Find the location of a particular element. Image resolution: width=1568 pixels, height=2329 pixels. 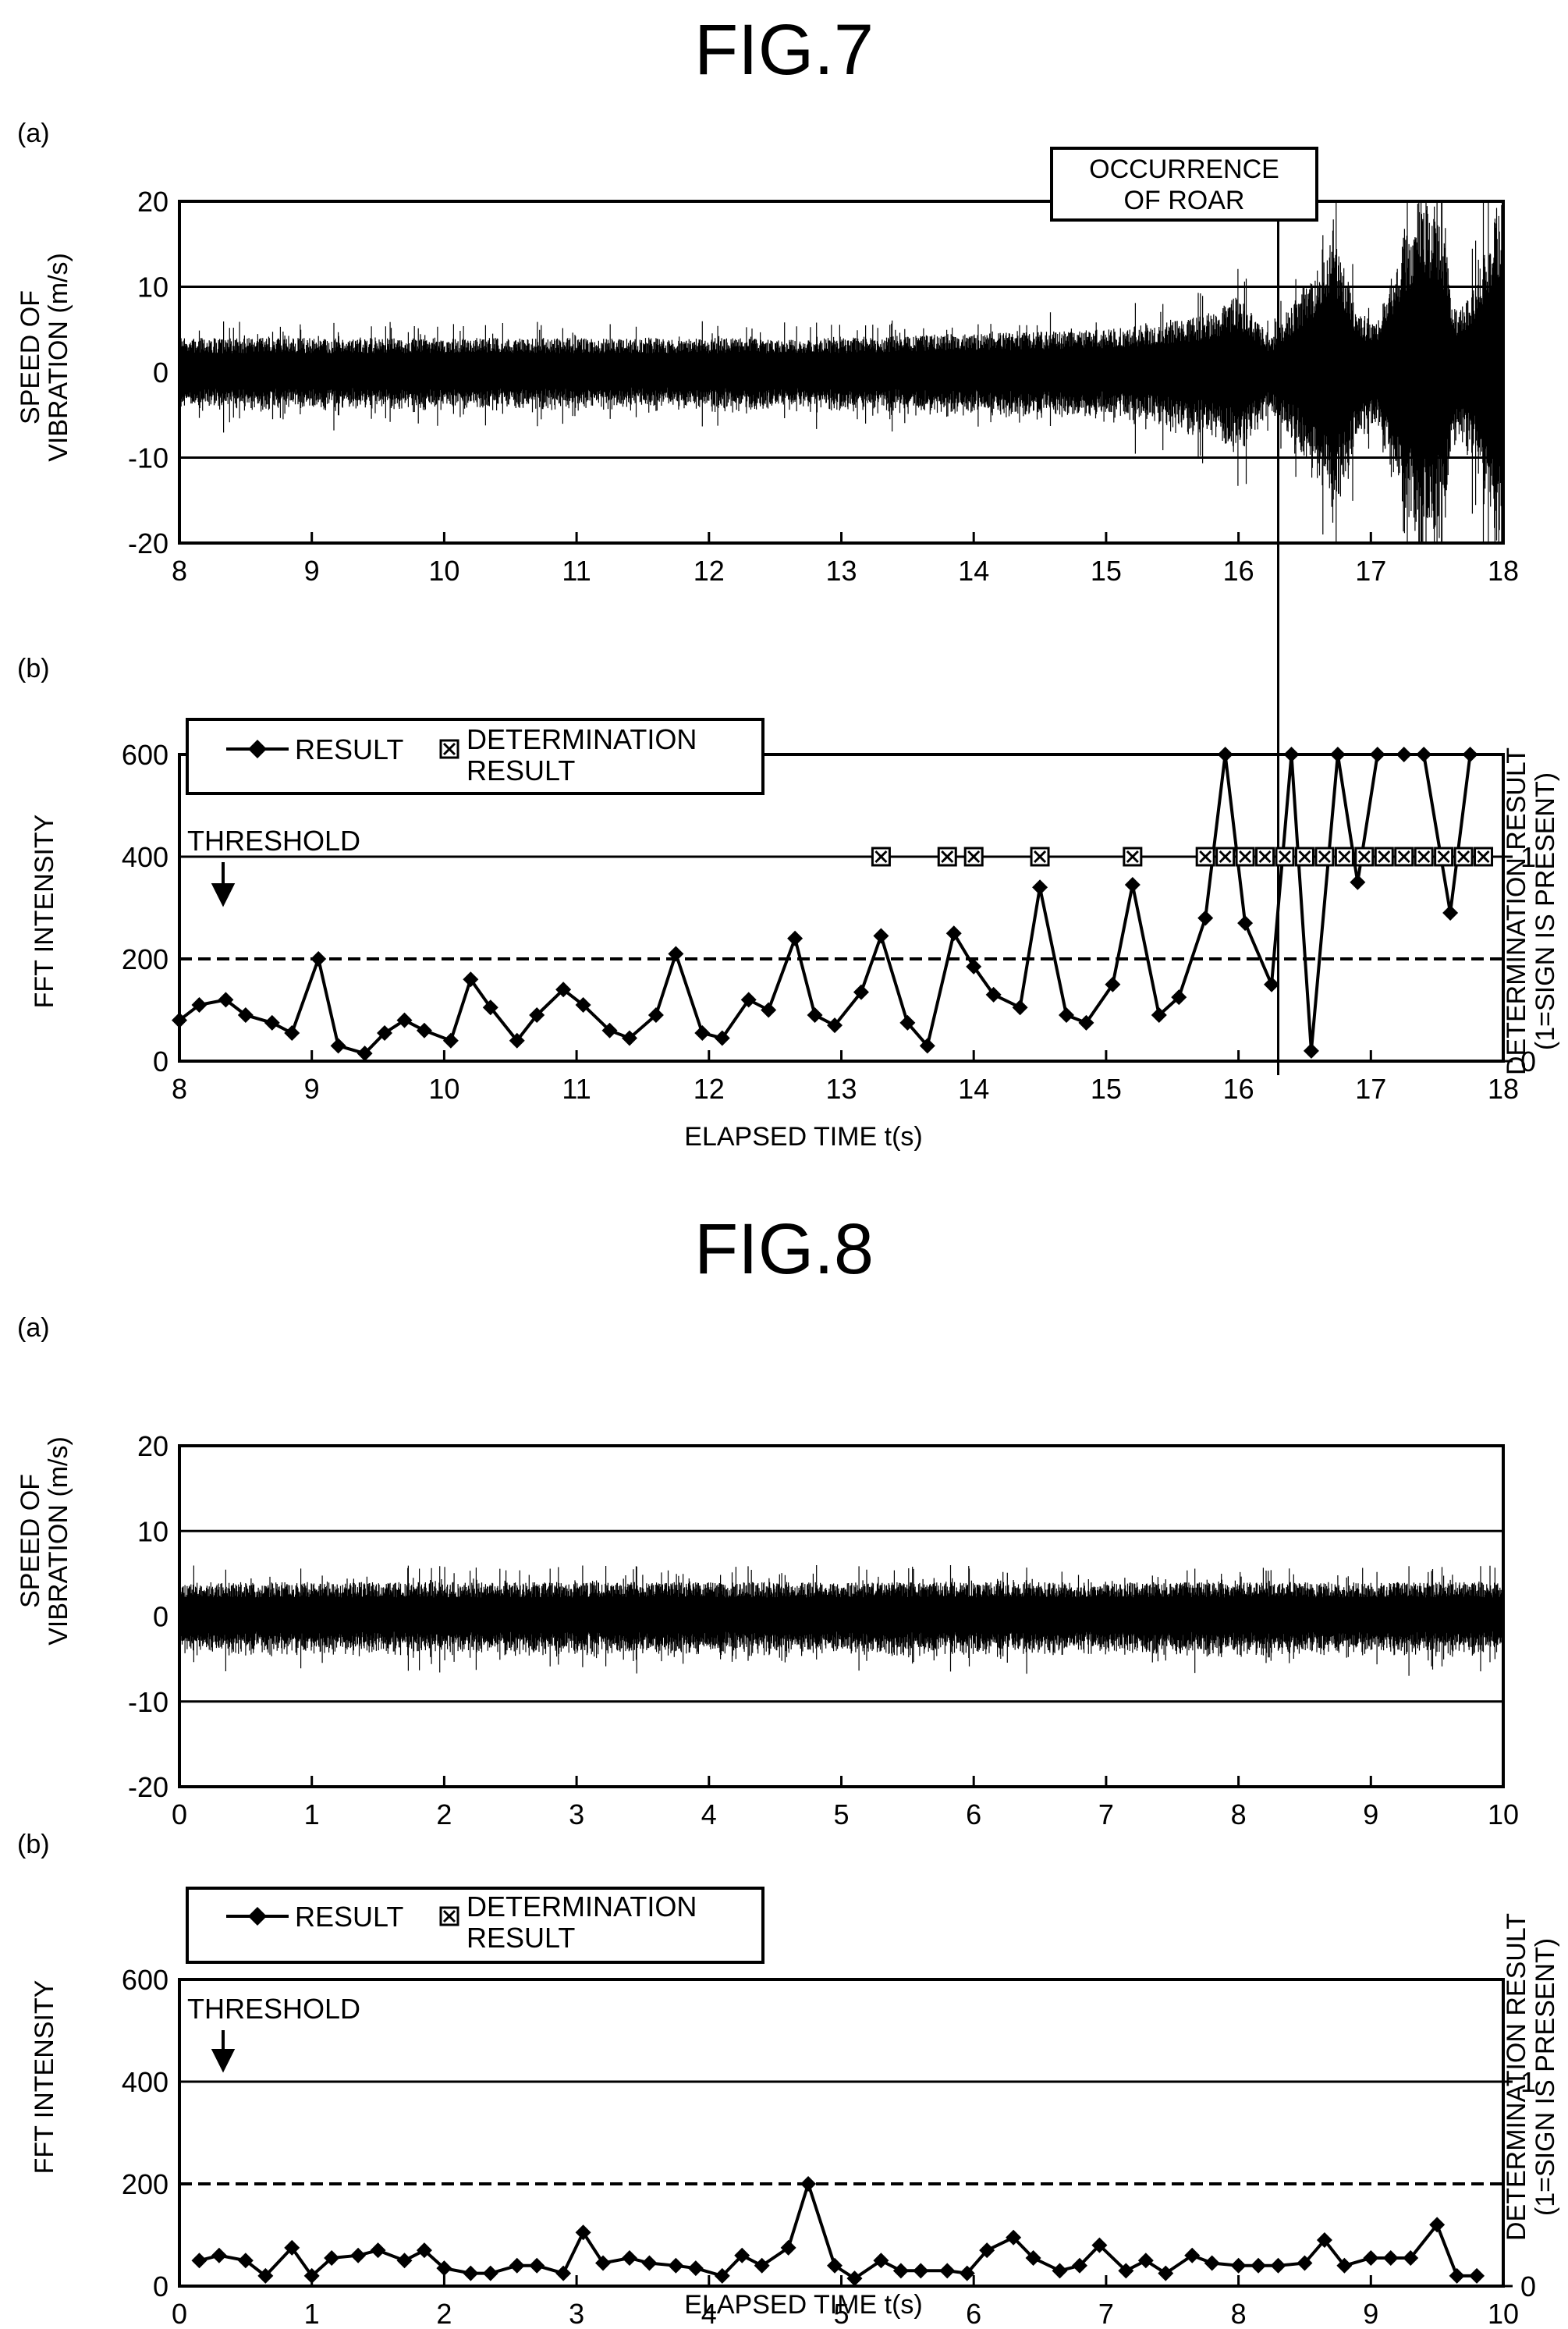

fig8-legend-result-marker is located at coordinates (258, 1916).